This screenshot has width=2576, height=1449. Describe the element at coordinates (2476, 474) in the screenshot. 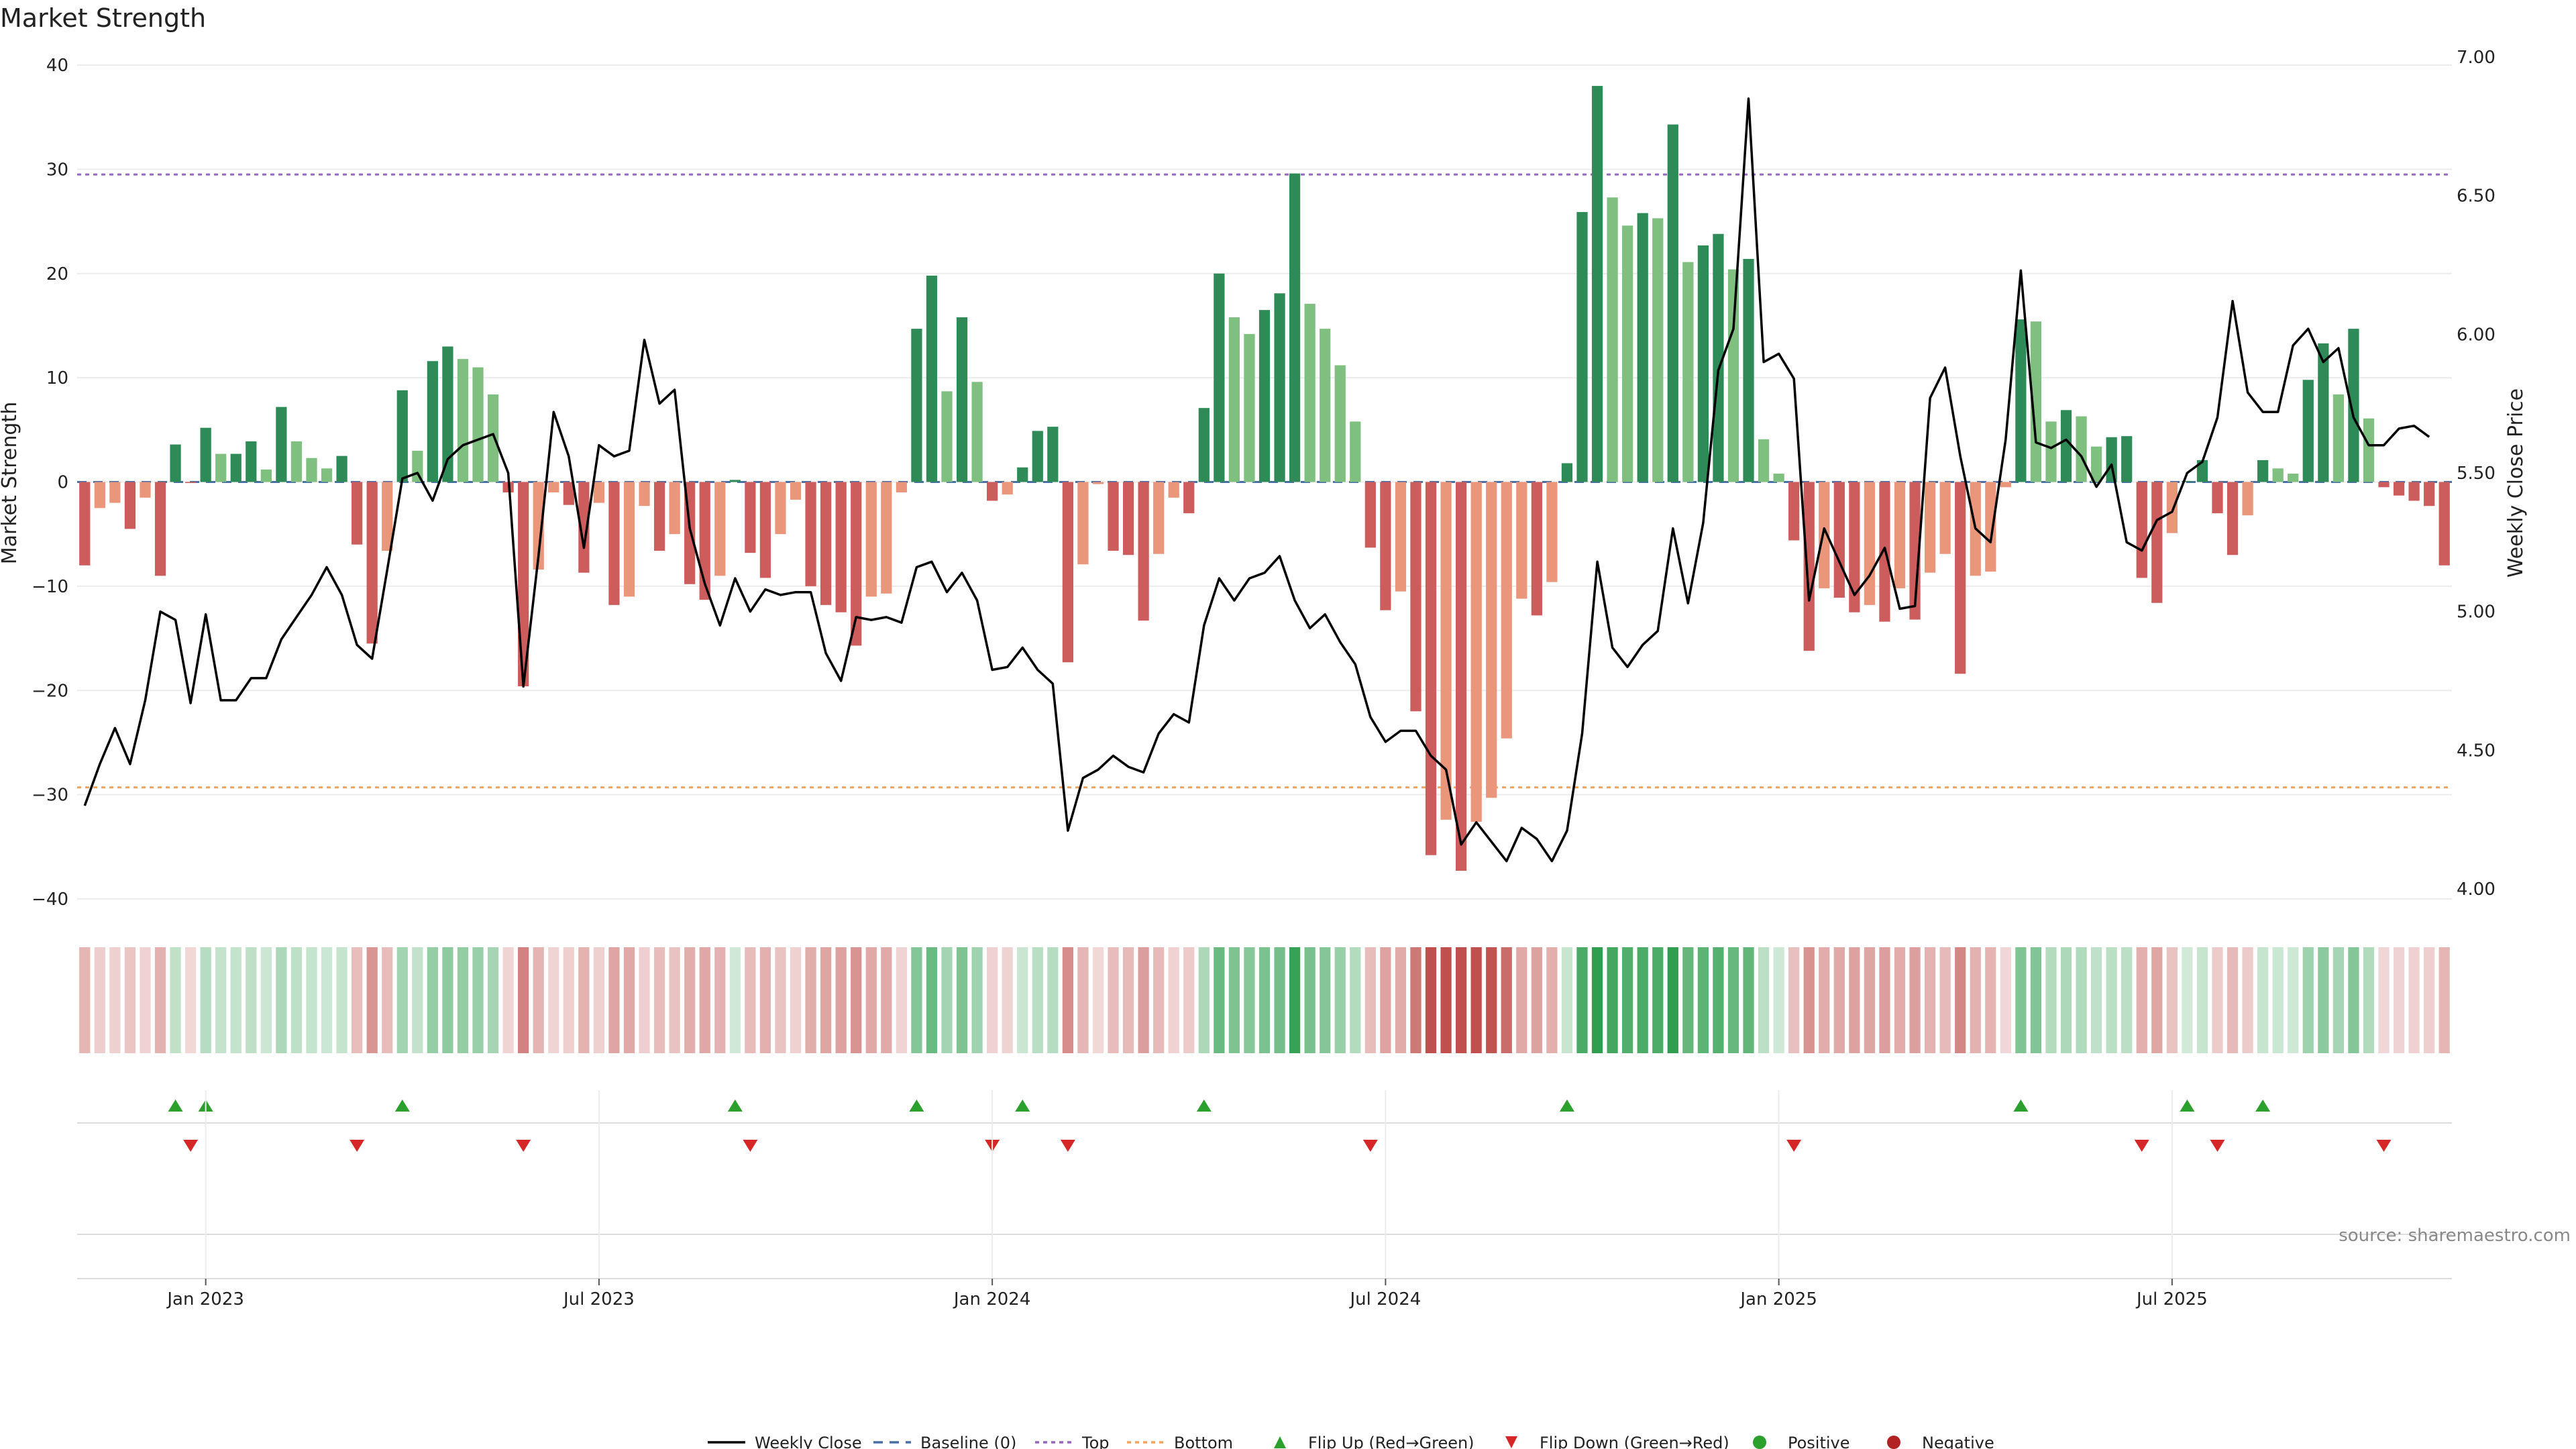

I see `y2-tick-label: 5.50` at that location.